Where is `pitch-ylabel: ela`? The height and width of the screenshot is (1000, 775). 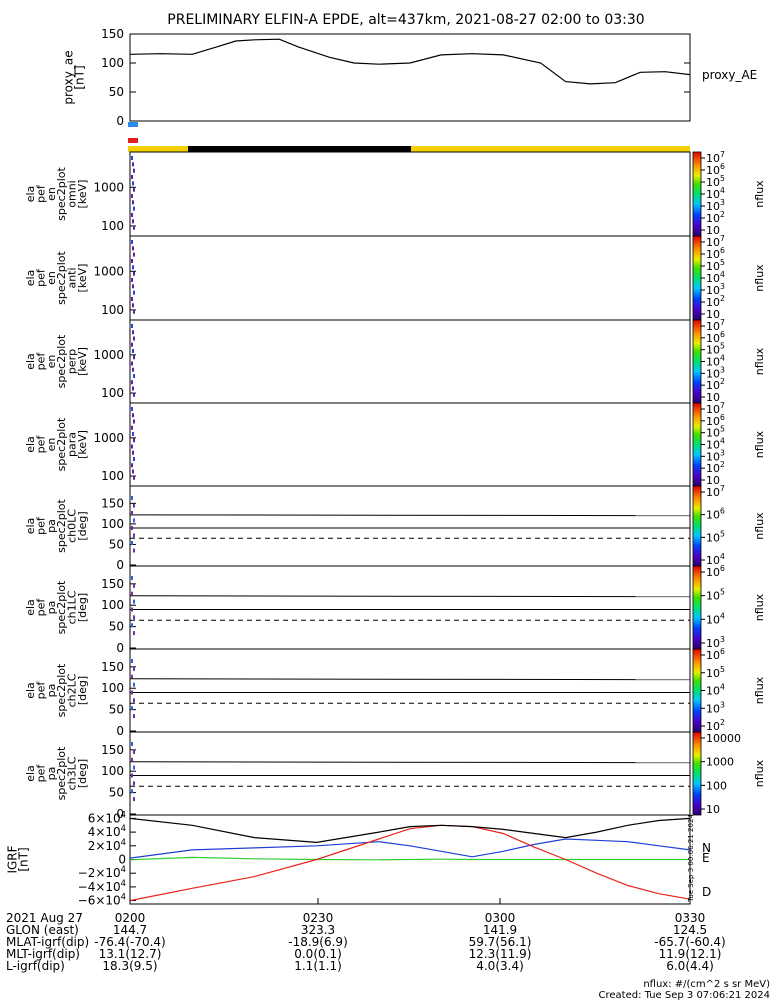
pitch-ylabel: ela is located at coordinates (30, 690).